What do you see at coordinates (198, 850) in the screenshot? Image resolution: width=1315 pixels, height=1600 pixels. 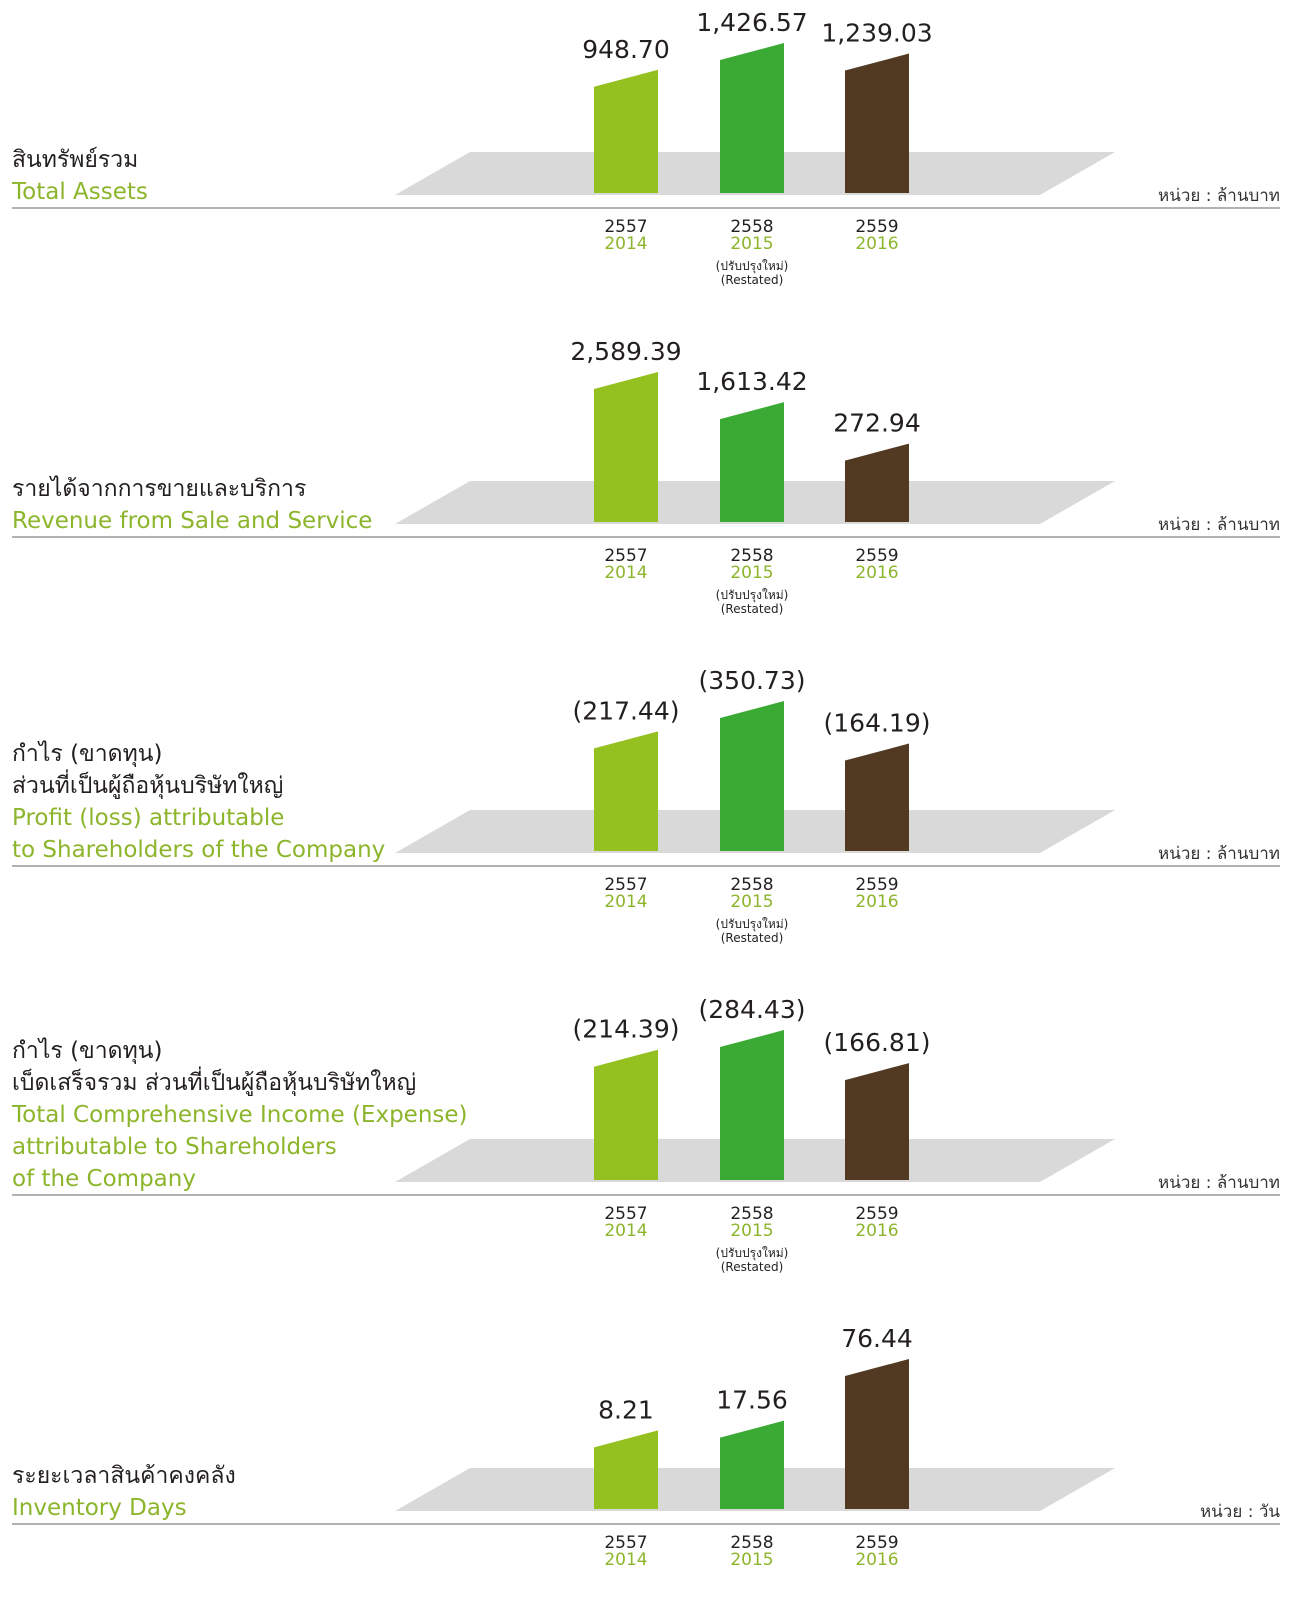 I see `subtitle-line: to Shareholders of the Company` at bounding box center [198, 850].